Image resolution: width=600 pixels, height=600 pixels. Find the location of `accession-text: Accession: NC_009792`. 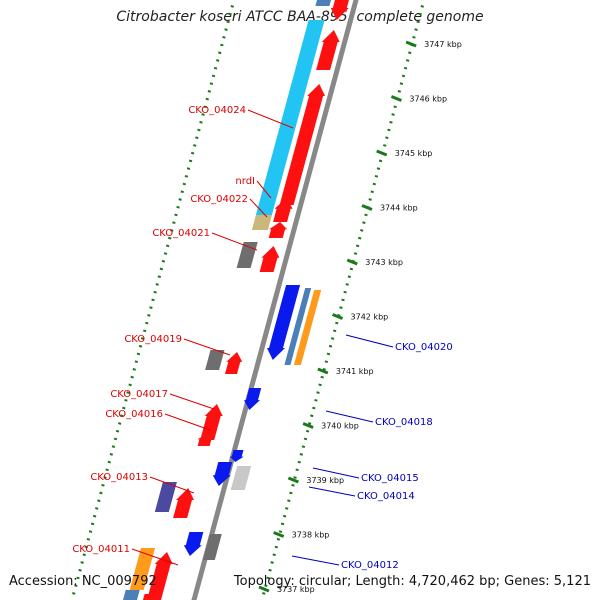

accession-text: Accession: NC_009792 is located at coordinates (83, 581).